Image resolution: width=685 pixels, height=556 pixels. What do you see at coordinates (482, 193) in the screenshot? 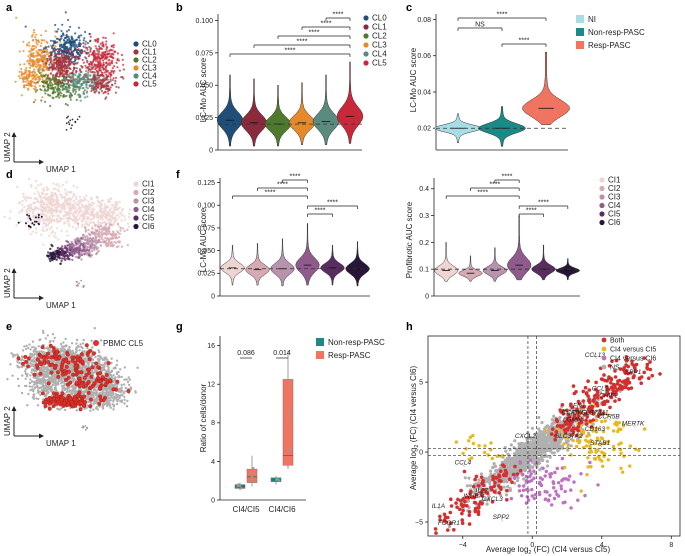
I see `violin-f2-sig-label: ****` at bounding box center [482, 193].